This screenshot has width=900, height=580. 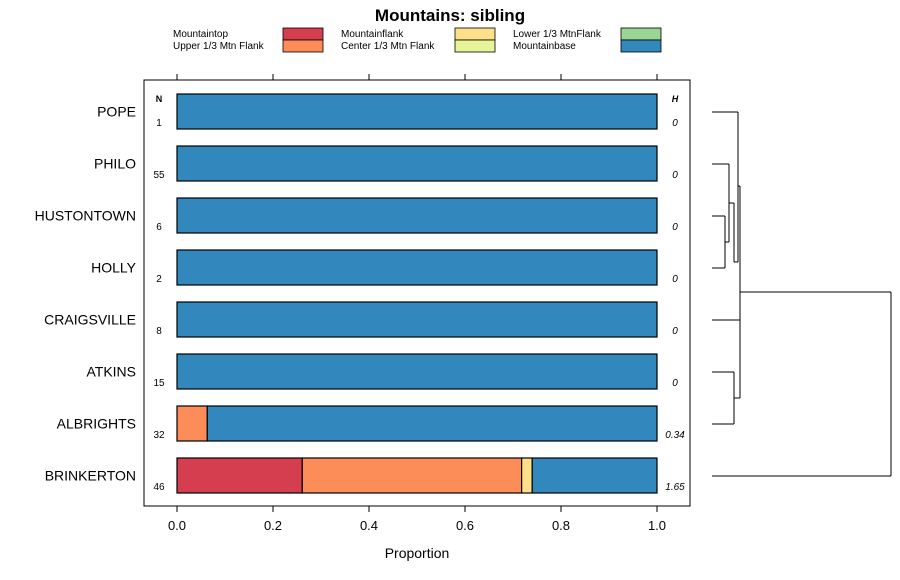 What do you see at coordinates (465, 525) in the screenshot?
I see `x-tick-label-3: 0.6` at bounding box center [465, 525].